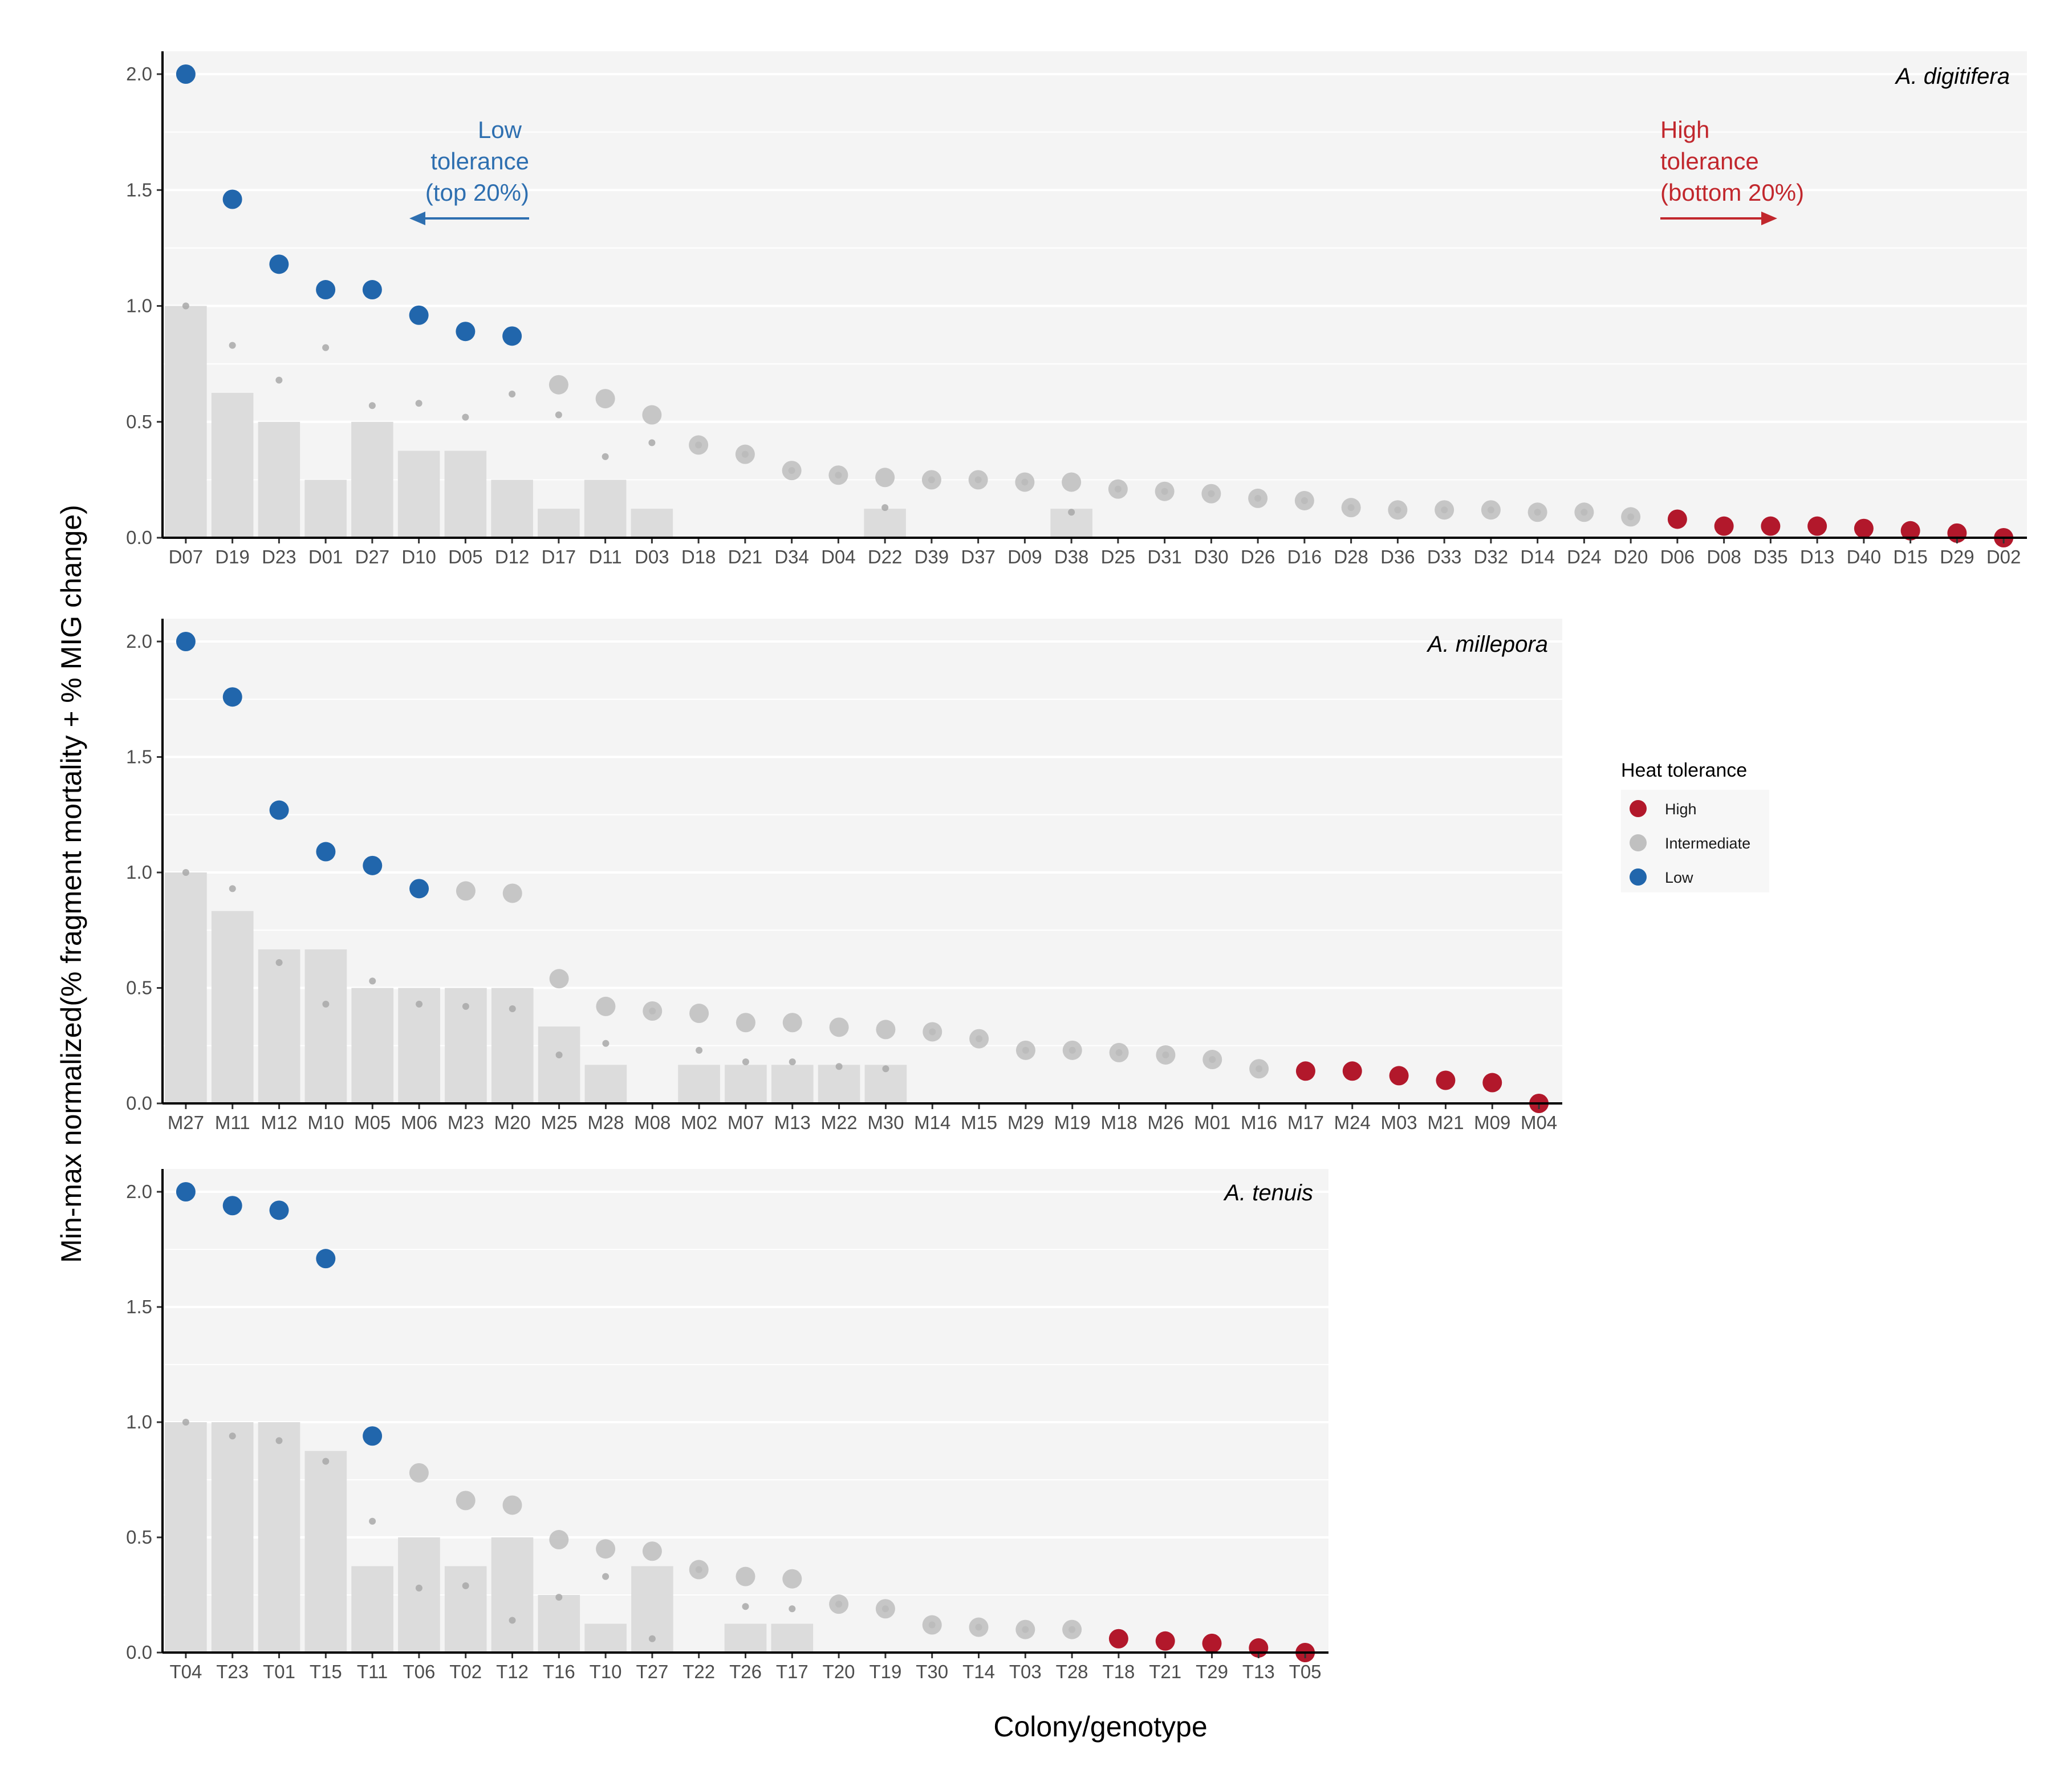 This screenshot has width=2072, height=1778. I want to click on y-tick-label: 0.0, so click(139, 537).